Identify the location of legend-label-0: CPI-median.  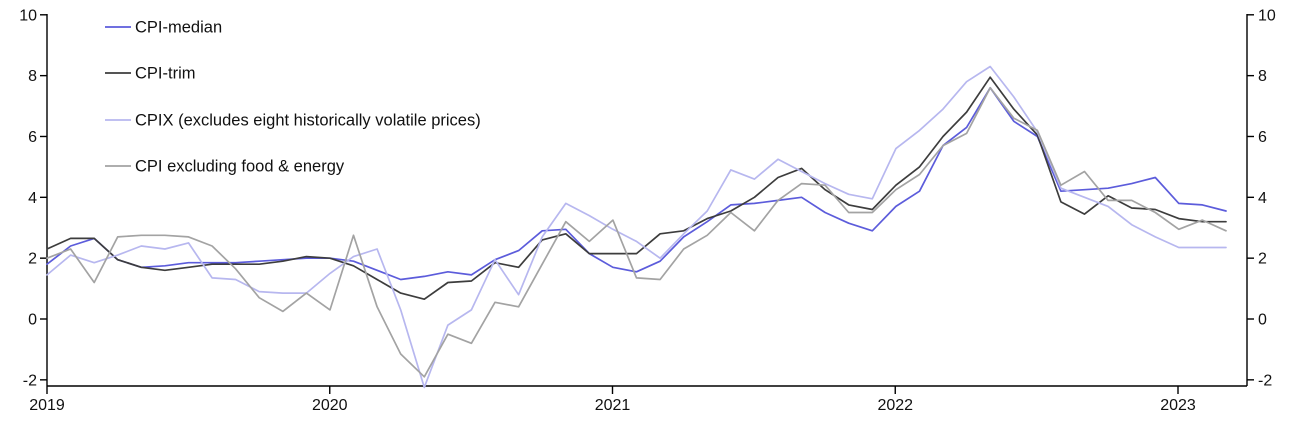
(178, 28).